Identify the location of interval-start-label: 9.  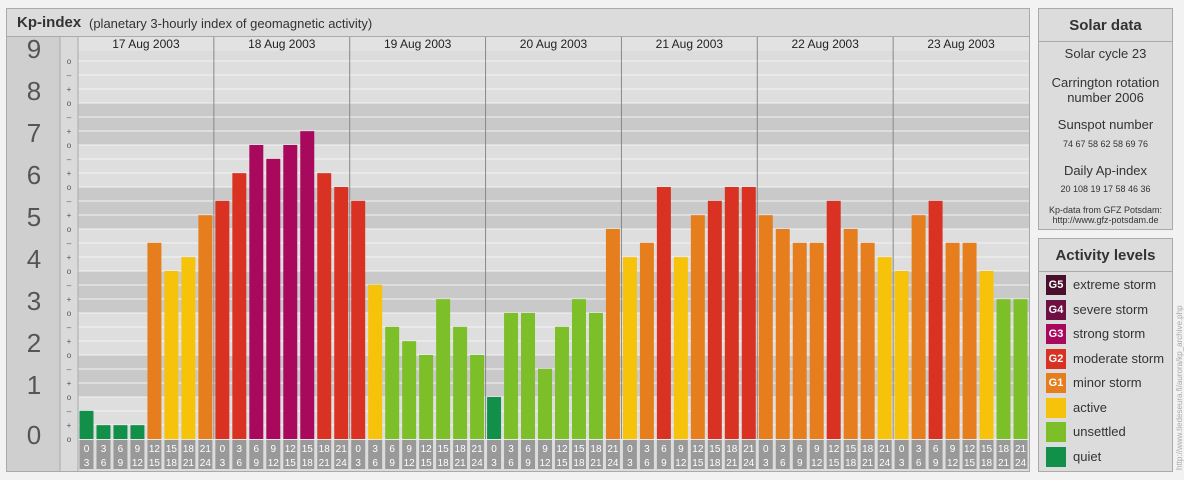
(138, 449).